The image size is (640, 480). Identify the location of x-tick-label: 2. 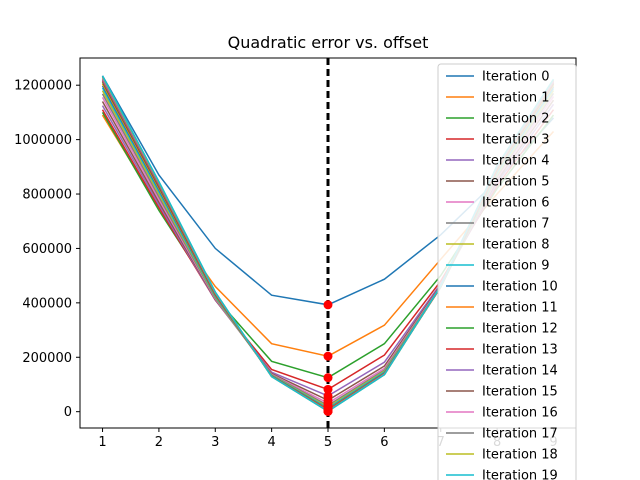
(159, 442).